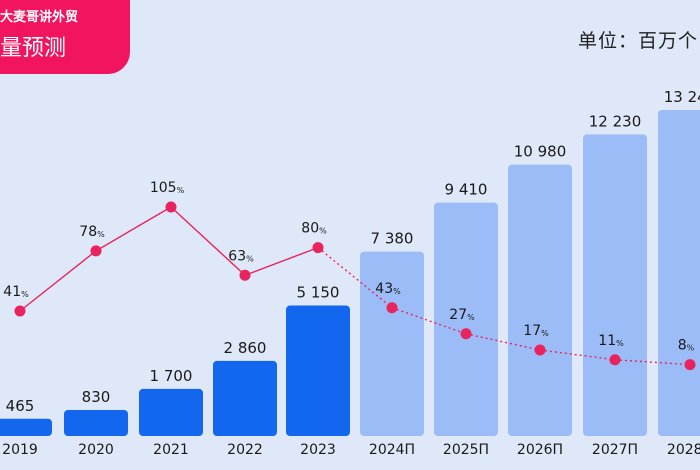  What do you see at coordinates (392, 450) in the screenshot?
I see `x-tick-label-2024П: 2024П` at bounding box center [392, 450].